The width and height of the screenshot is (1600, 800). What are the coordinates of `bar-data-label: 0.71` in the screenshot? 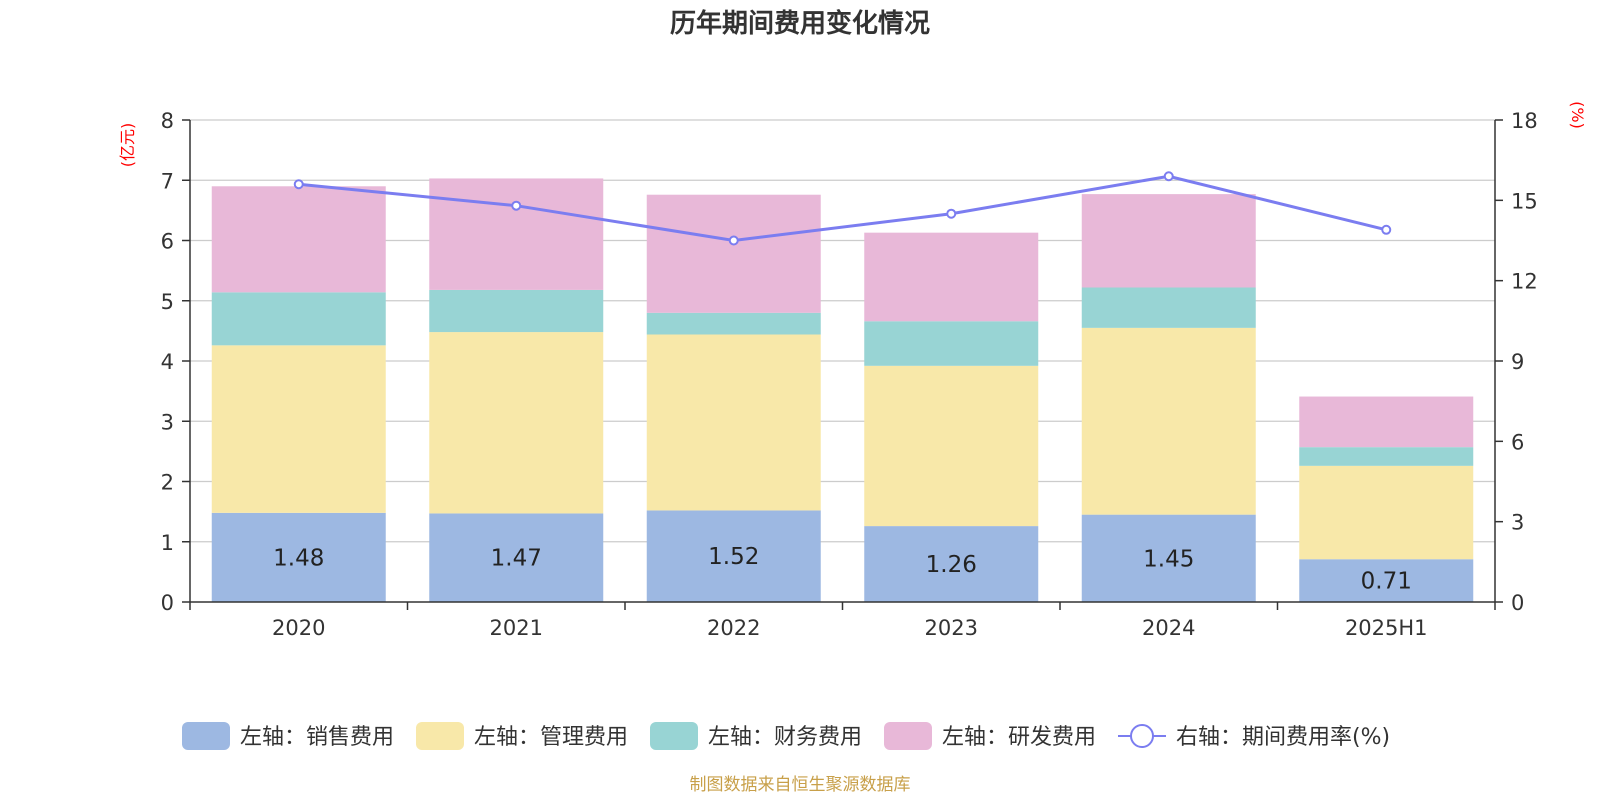 It's located at (1386, 582).